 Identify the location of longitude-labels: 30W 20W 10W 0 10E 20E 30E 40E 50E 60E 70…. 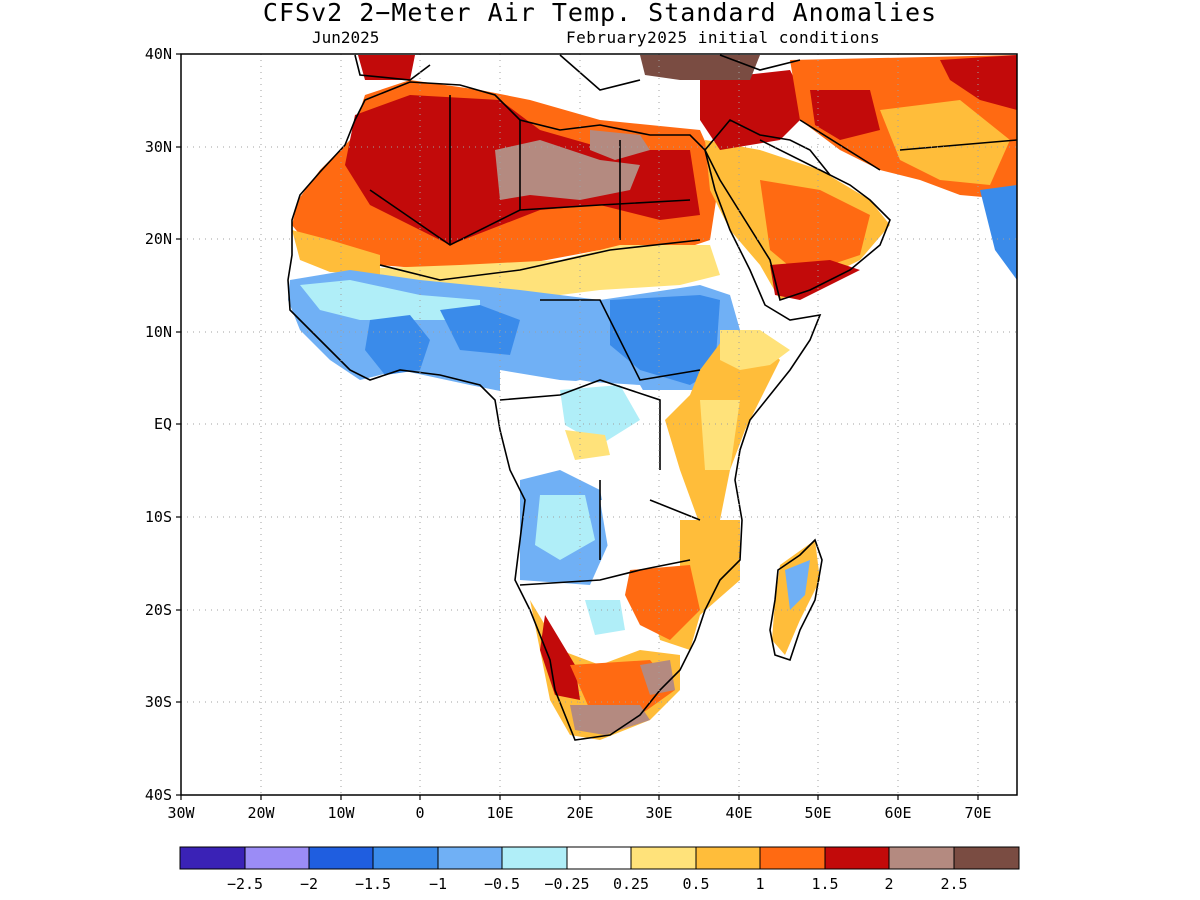
(579, 813).